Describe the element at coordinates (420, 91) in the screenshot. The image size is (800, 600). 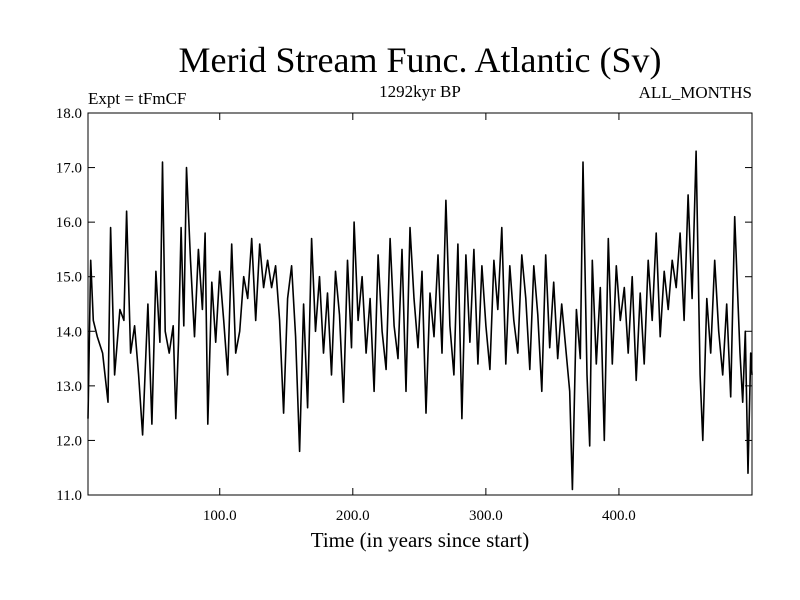
I see `period-label: 1292kyr BP` at that location.